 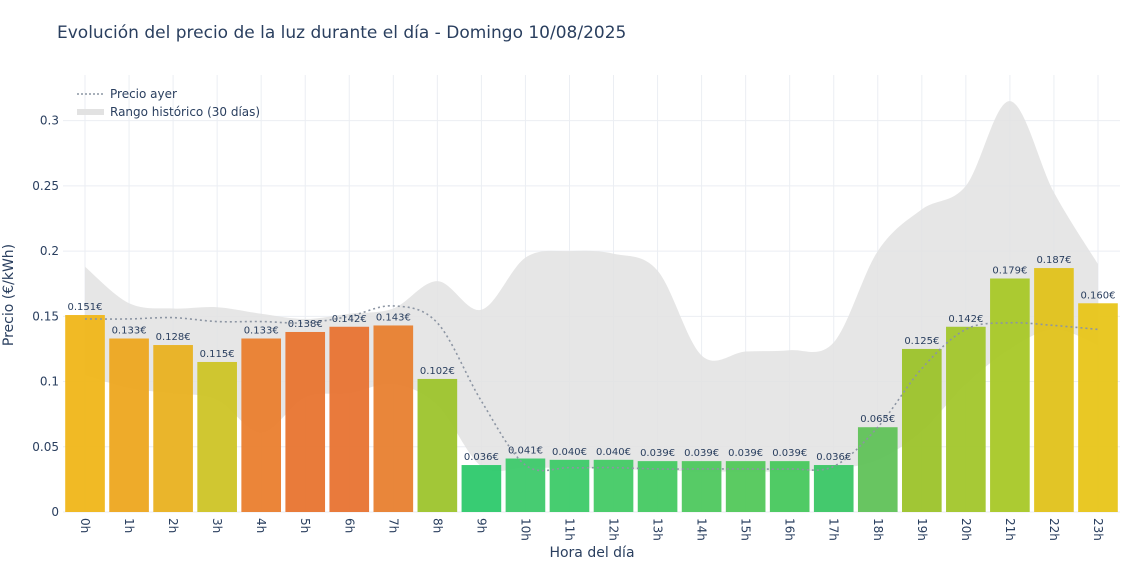 I want to click on x-tick-label: 9h, so click(x=481, y=525).